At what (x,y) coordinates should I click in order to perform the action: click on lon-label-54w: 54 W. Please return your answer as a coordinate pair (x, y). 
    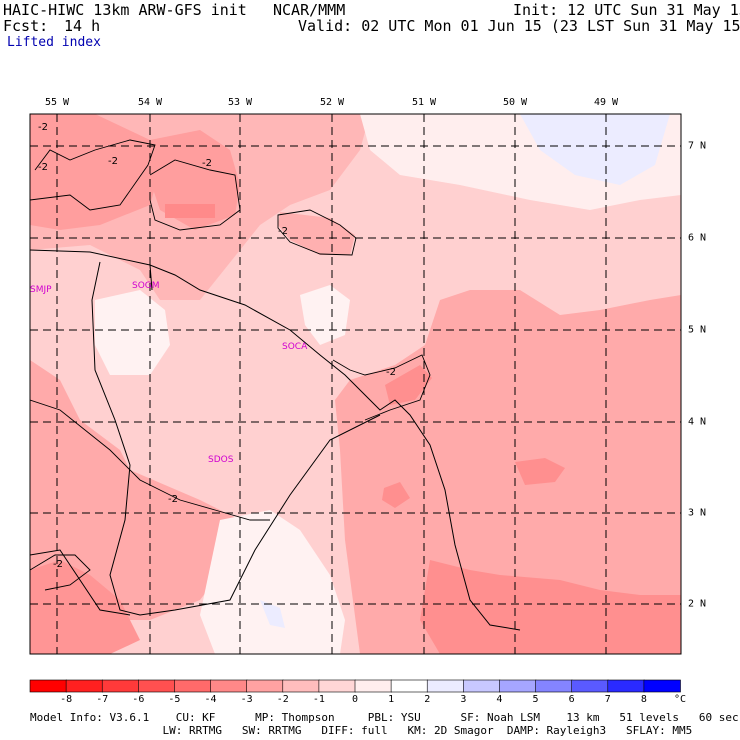
    Looking at the image, I should click on (150, 102).